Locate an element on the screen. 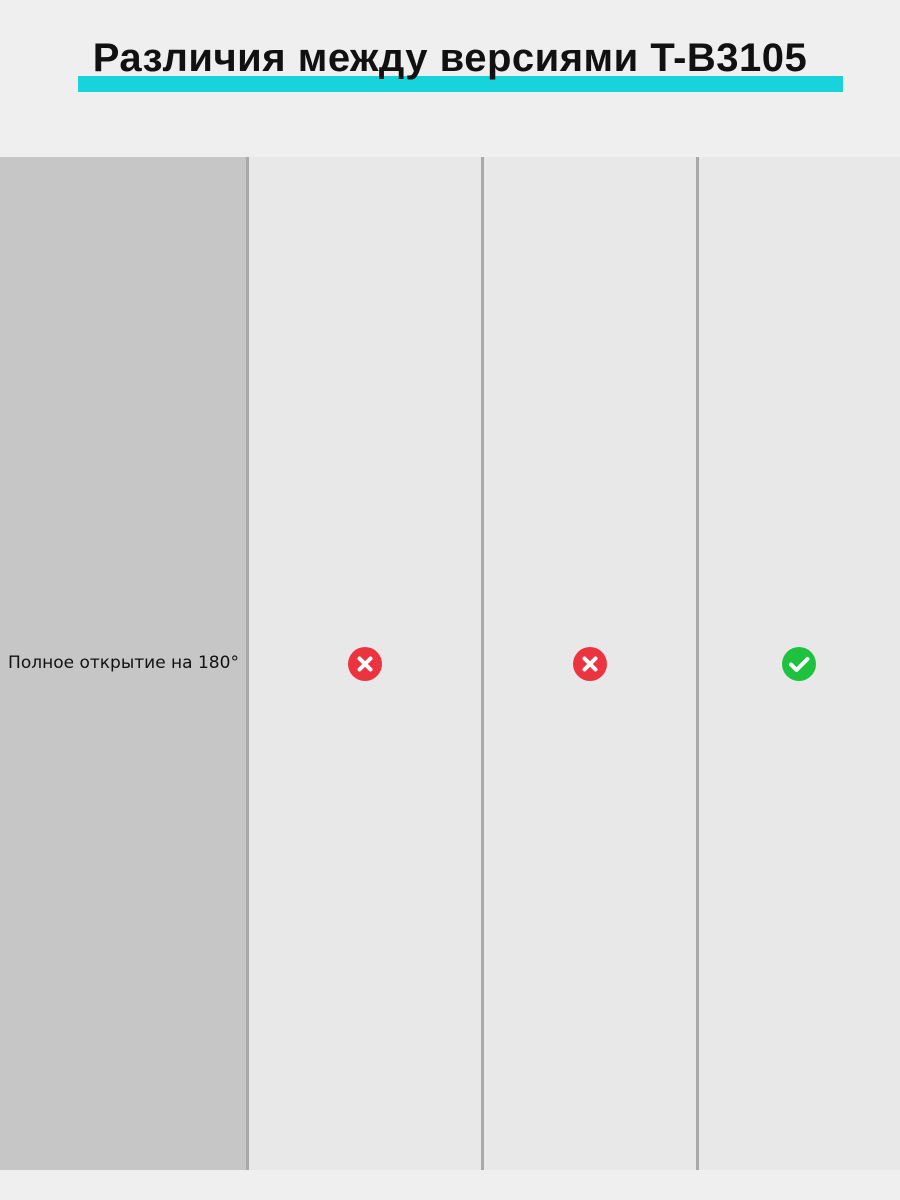 This screenshot has width=900, height=1200. header: Различия между версиями T-B3105 is located at coordinates (450, 68).